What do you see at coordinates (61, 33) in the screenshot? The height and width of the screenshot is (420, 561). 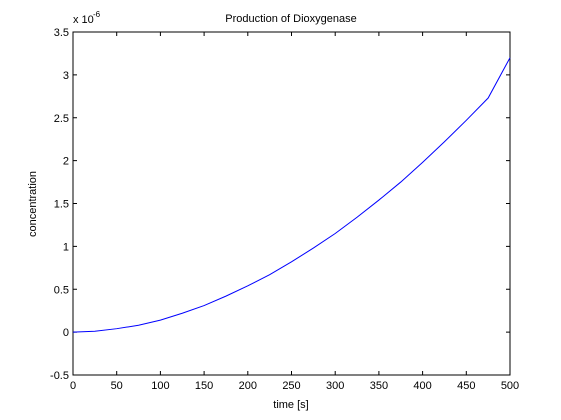 I see `y-tick-label: 3.5` at bounding box center [61, 33].